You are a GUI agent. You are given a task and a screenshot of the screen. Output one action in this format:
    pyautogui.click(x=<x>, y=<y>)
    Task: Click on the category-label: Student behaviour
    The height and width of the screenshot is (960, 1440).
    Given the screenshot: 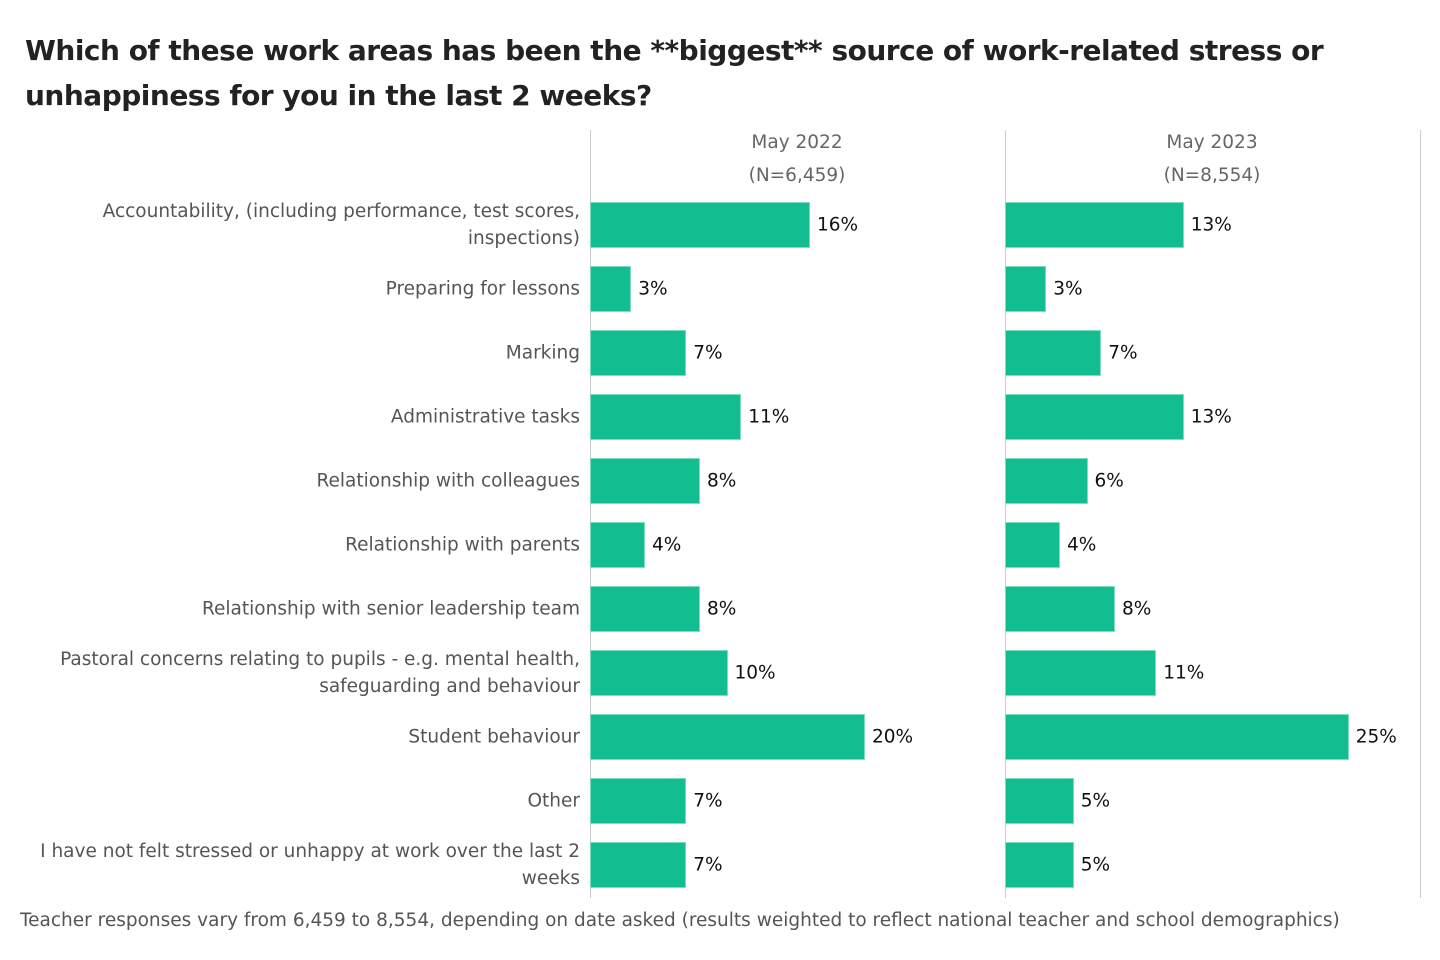 What is the action you would take?
    pyautogui.click(x=494, y=737)
    